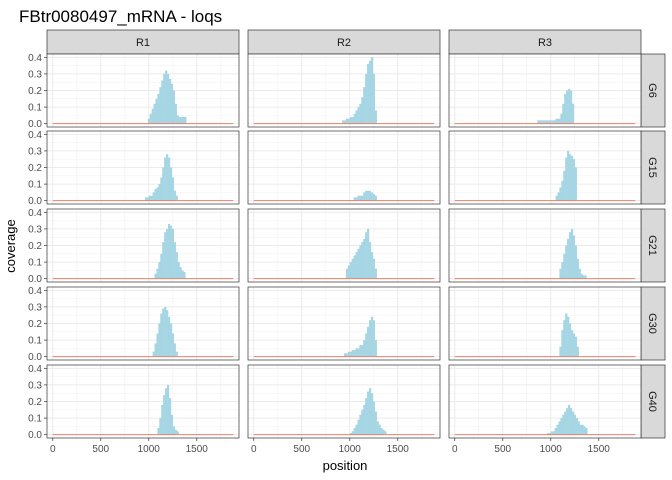 This screenshot has width=672, height=480. What do you see at coordinates (545, 167) in the screenshot?
I see `panel-r3-g15` at bounding box center [545, 167].